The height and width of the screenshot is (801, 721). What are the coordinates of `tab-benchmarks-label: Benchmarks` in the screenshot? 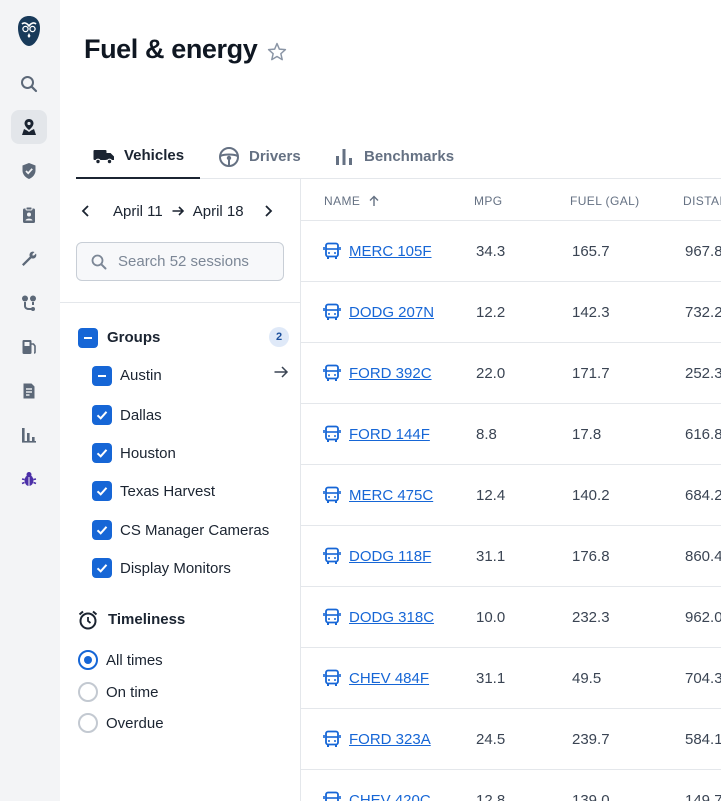 It's located at (409, 156).